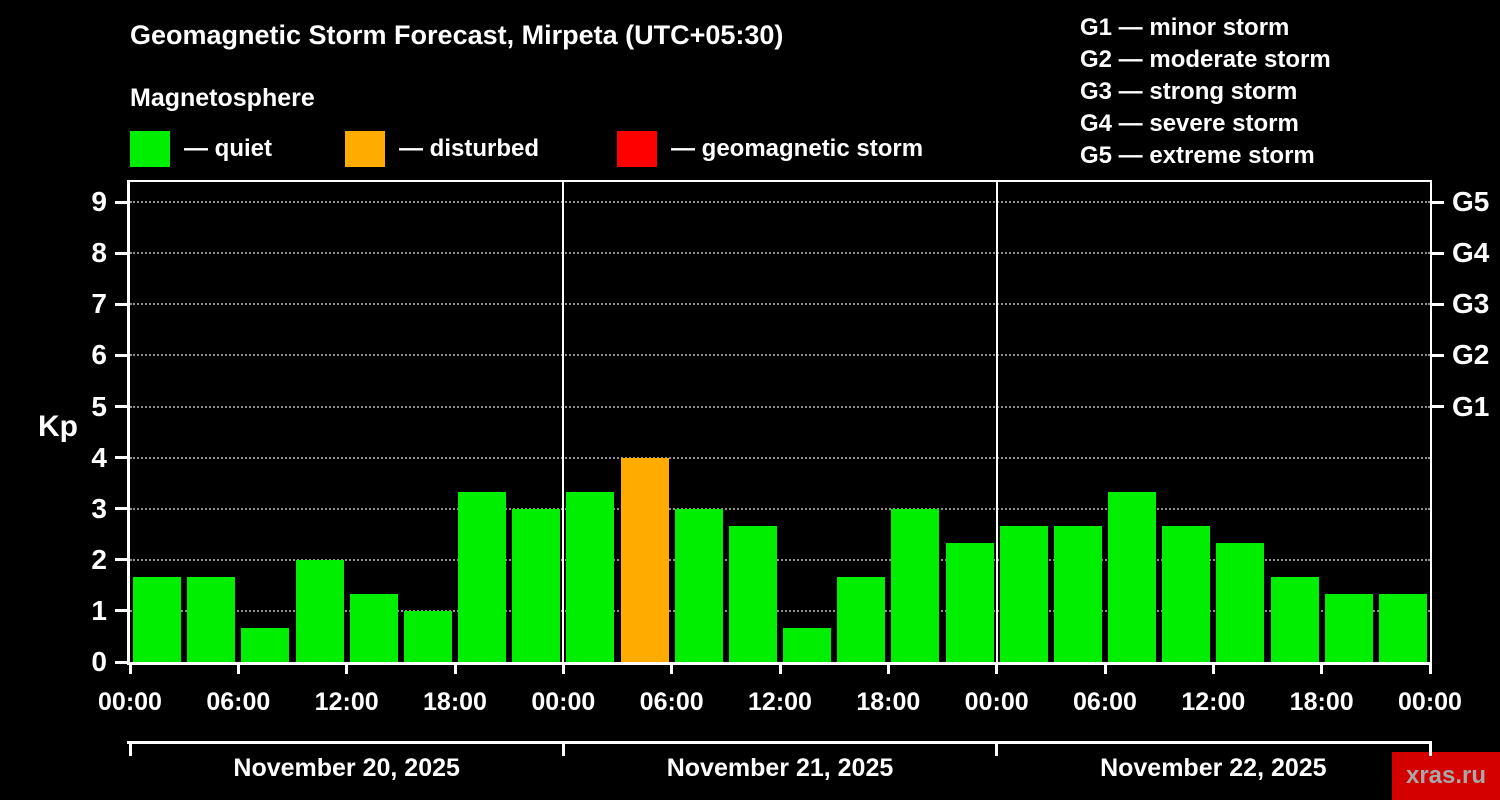 The height and width of the screenshot is (800, 1500). I want to click on y-tick-label: 4, so click(99, 457).